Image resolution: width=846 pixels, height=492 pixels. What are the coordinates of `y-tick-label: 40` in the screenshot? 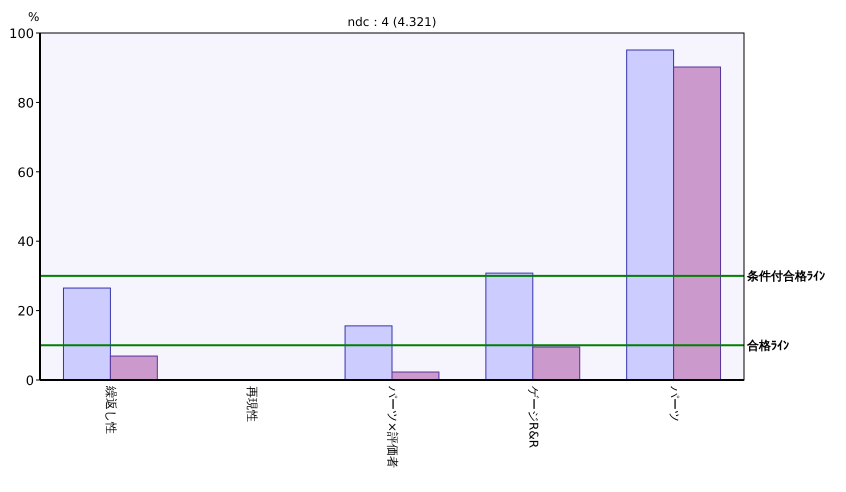 It's located at (25, 242).